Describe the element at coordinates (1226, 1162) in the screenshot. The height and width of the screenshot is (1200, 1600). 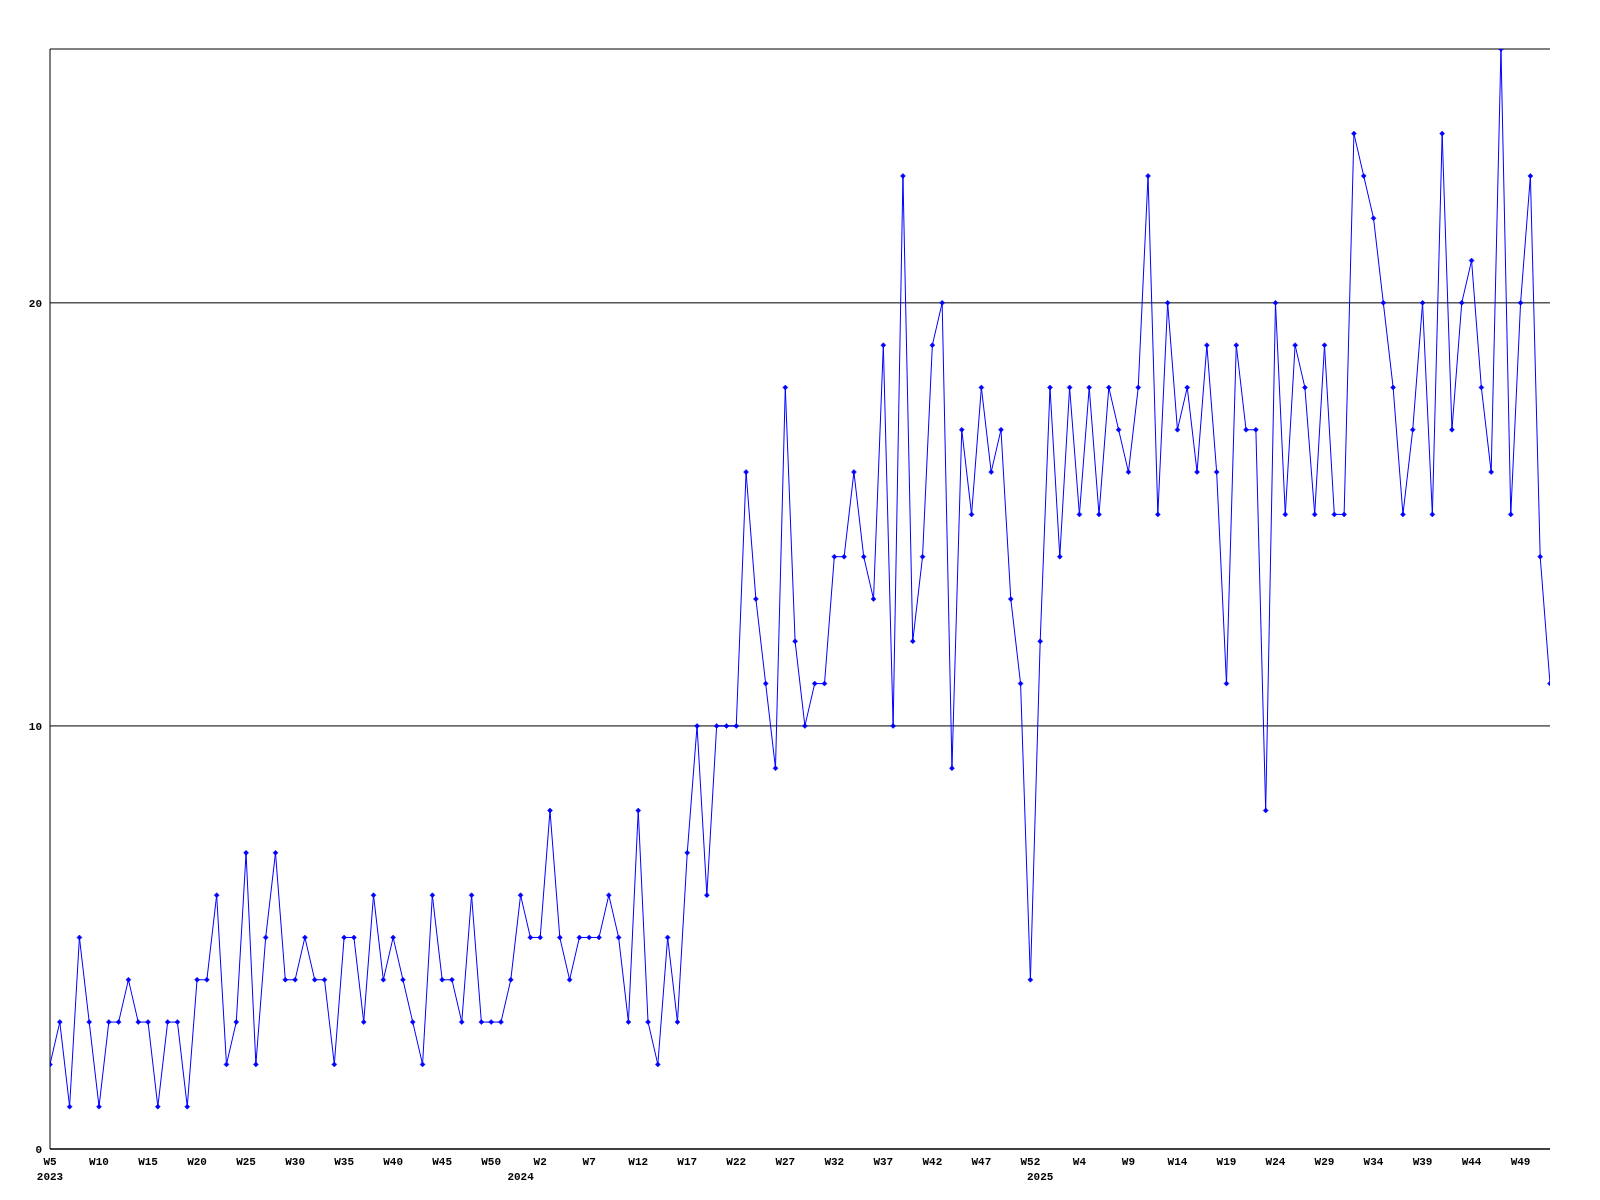
I see `x-tick-label: W19` at that location.